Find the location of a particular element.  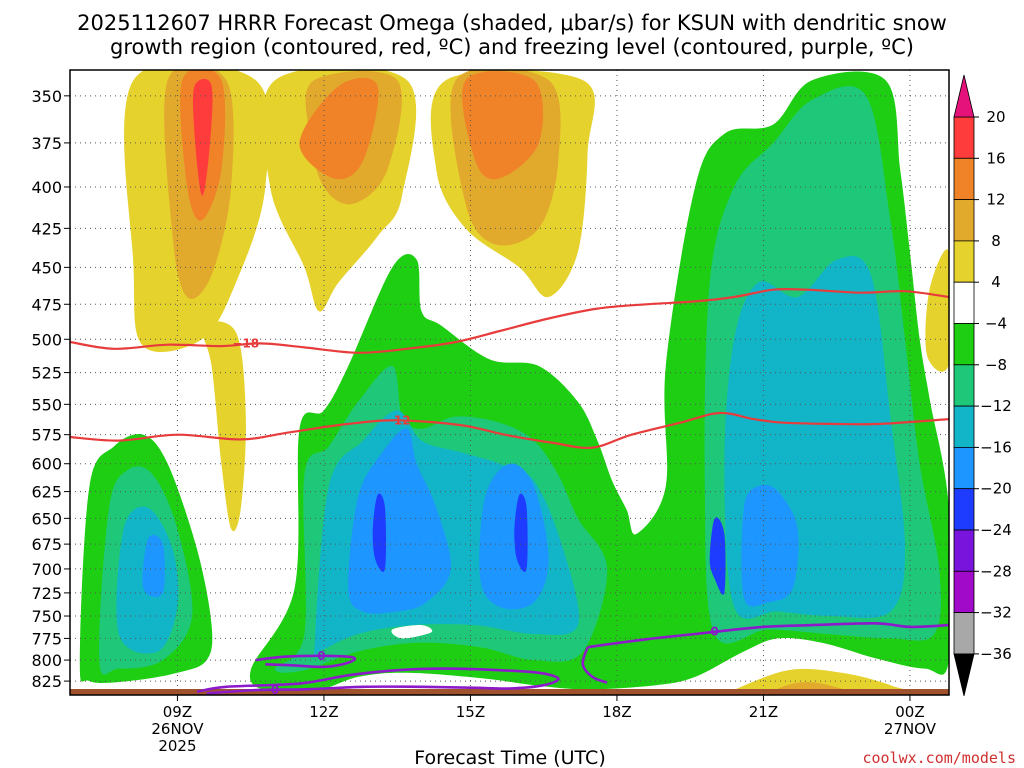

contour-label-frz_lower: 0 is located at coordinates (275, 690).